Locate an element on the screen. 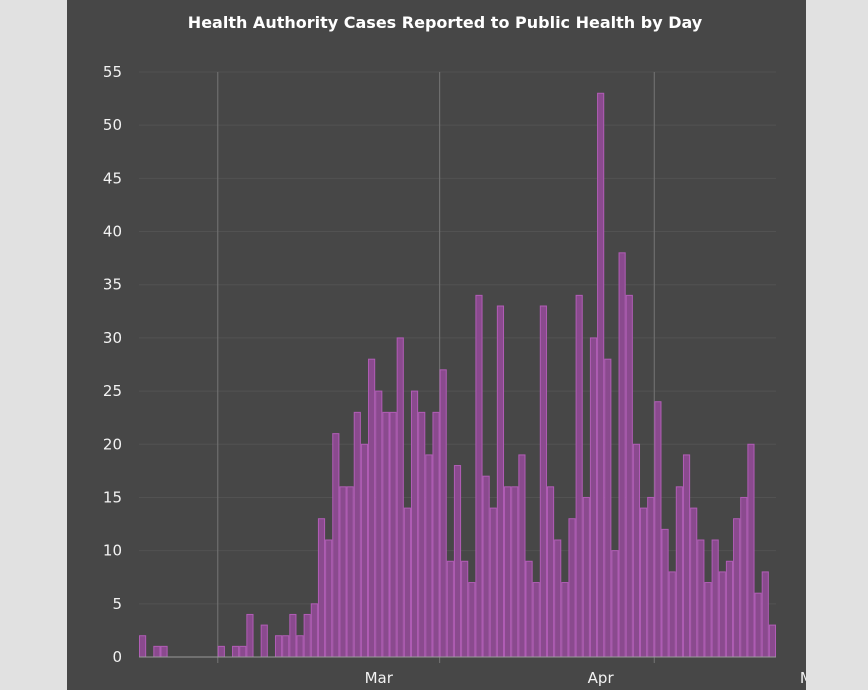  y-tick-label: 10 is located at coordinates (112, 551).